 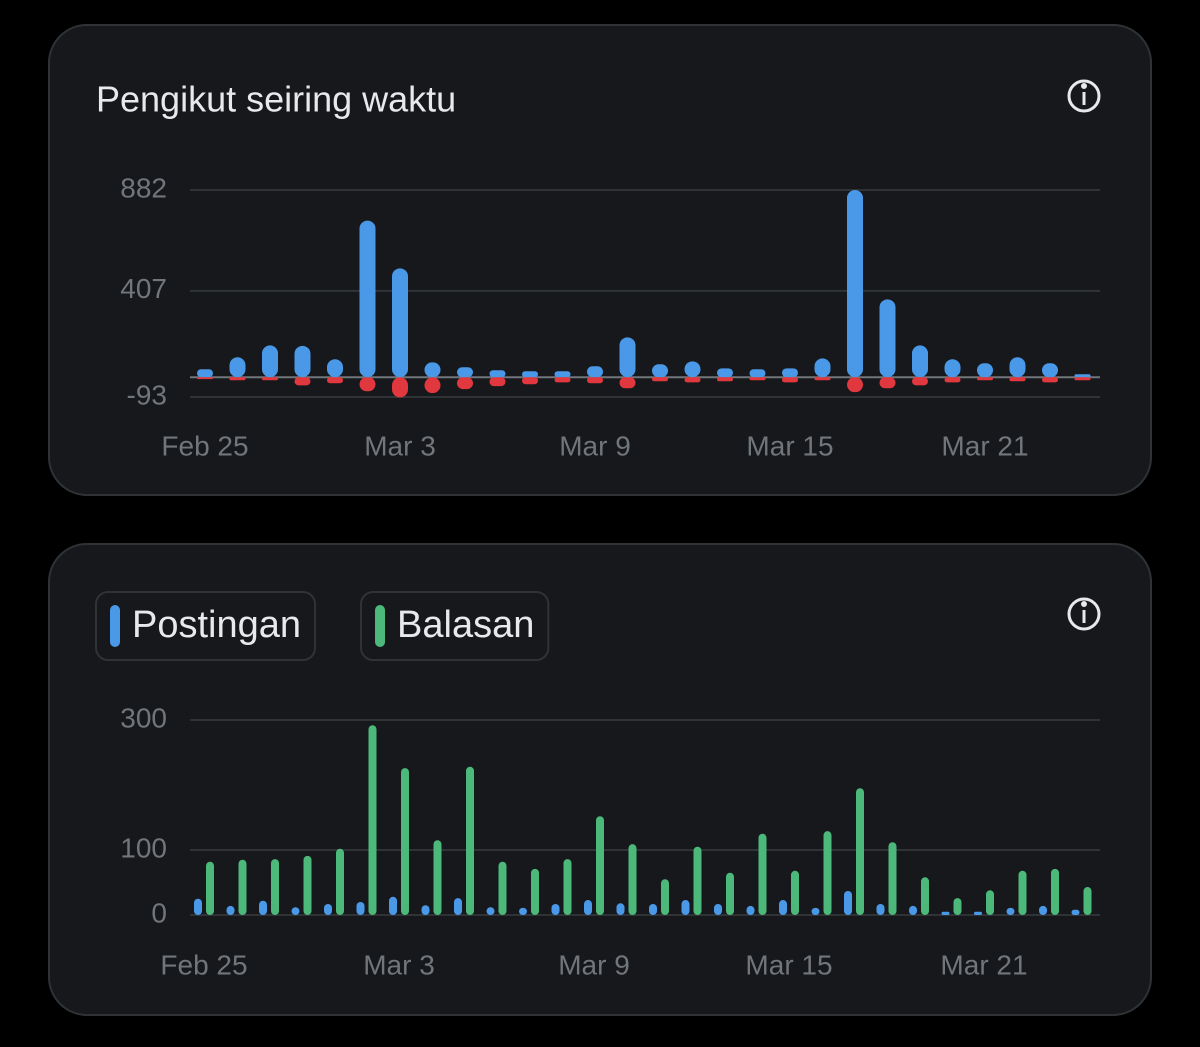 What do you see at coordinates (143, 847) in the screenshot?
I see `y-tick-label: 100` at bounding box center [143, 847].